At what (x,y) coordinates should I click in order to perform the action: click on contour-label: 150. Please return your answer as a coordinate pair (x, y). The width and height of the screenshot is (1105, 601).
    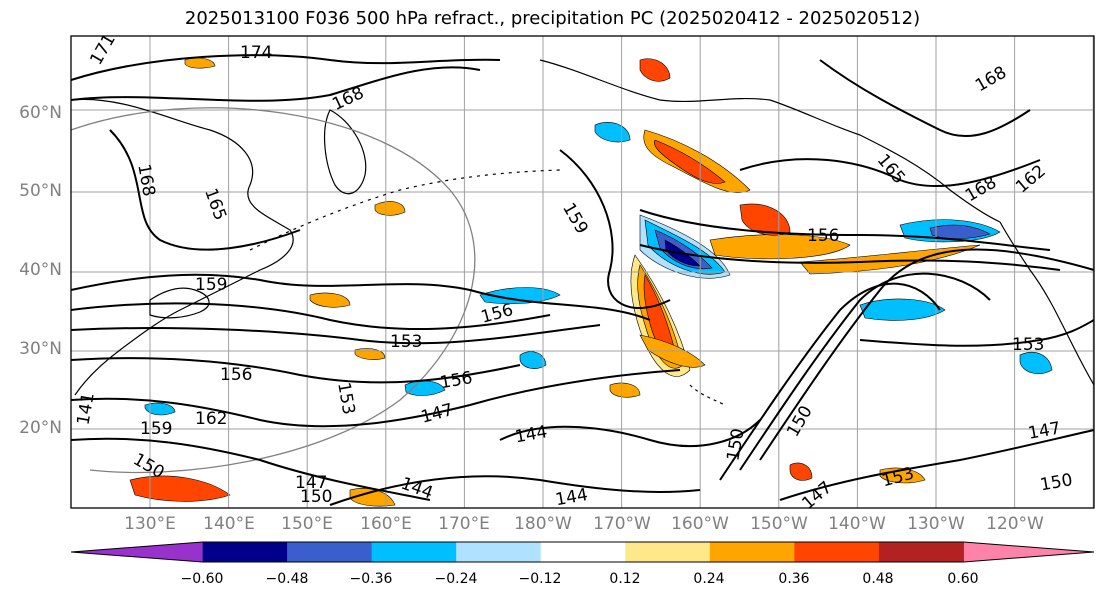
    Looking at the image, I should click on (316, 497).